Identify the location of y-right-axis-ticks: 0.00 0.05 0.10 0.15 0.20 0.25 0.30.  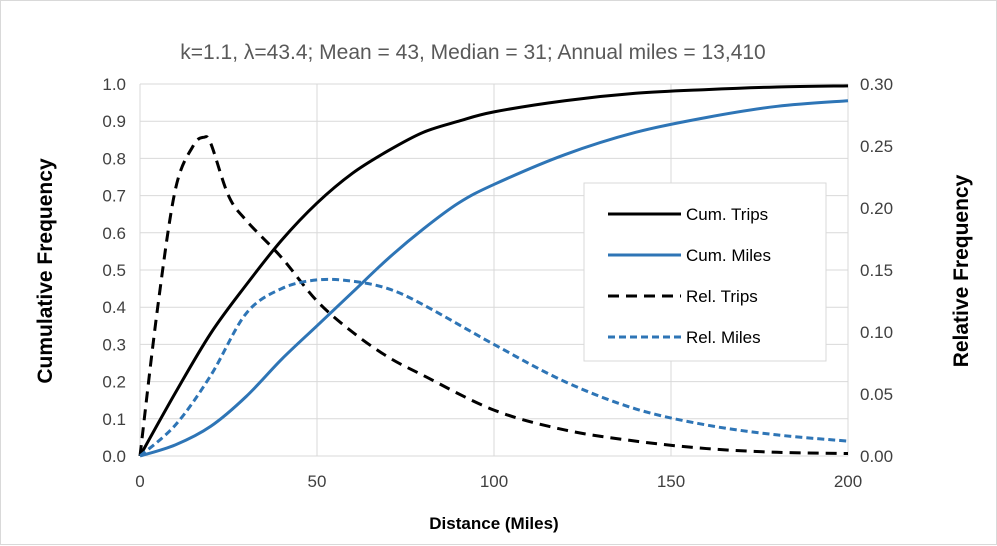
(876, 270).